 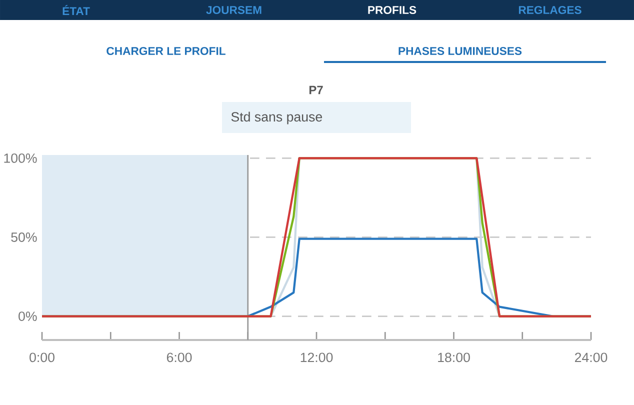 I want to click on x-tick-label: 24:00, so click(x=591, y=357).